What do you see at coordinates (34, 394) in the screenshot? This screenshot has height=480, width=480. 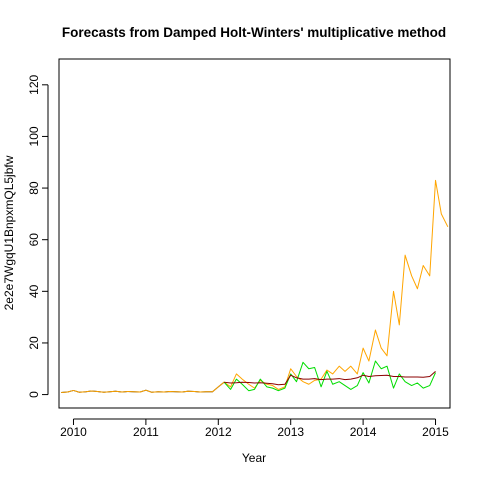 I see `y-tick-label: 0` at bounding box center [34, 394].